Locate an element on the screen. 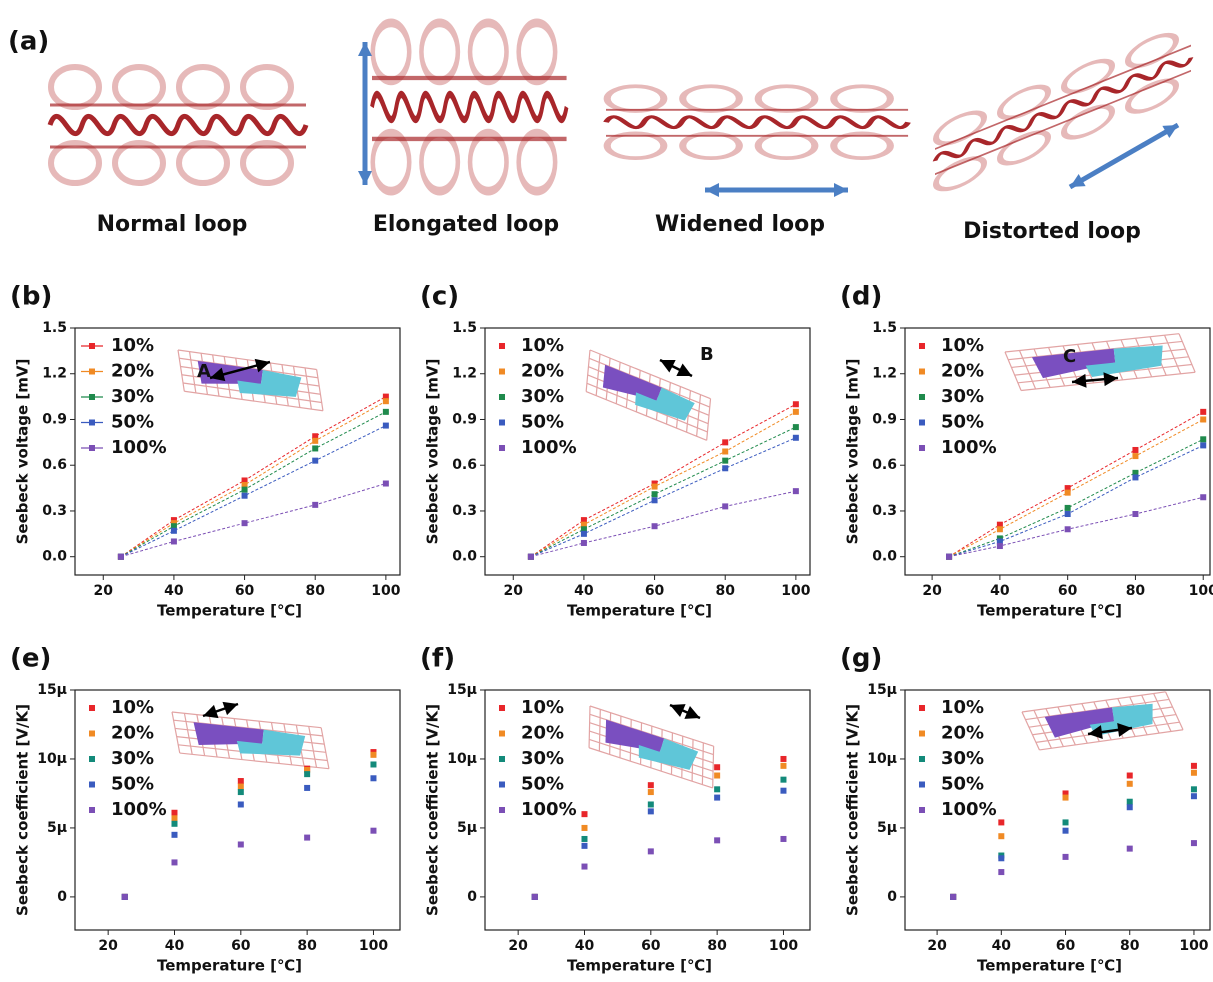 This screenshot has width=1213, height=982. x-tick-label: 100 is located at coordinates (385, 591).